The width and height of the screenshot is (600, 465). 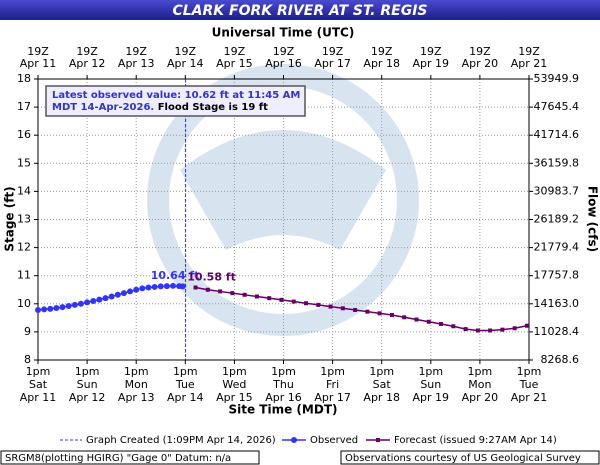 What do you see at coordinates (557, 106) in the screenshot?
I see `y2-tick-label: 47645.4` at bounding box center [557, 106].